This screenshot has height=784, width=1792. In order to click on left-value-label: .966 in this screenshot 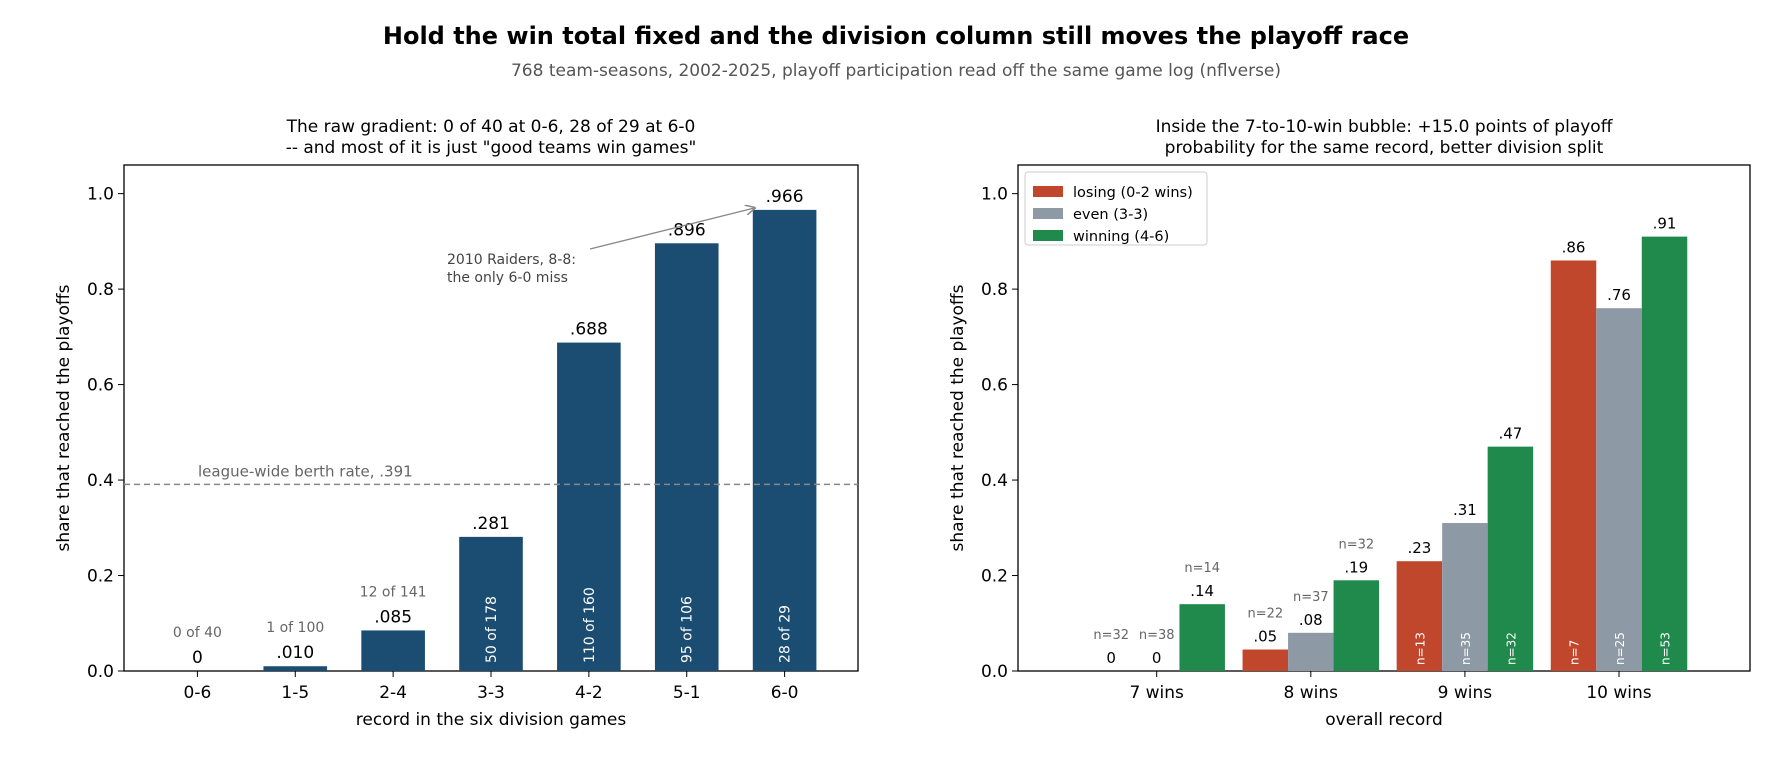, I will do `click(785, 197)`.